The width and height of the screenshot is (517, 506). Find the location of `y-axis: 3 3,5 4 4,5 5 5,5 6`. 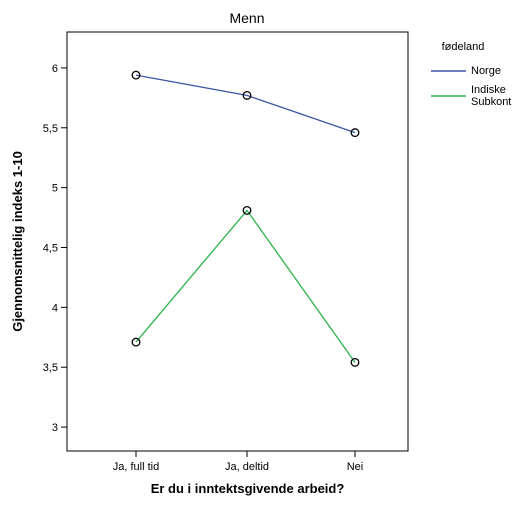

y-axis: 3 3,5 4 4,5 5 5,5 6 is located at coordinates (55, 248).